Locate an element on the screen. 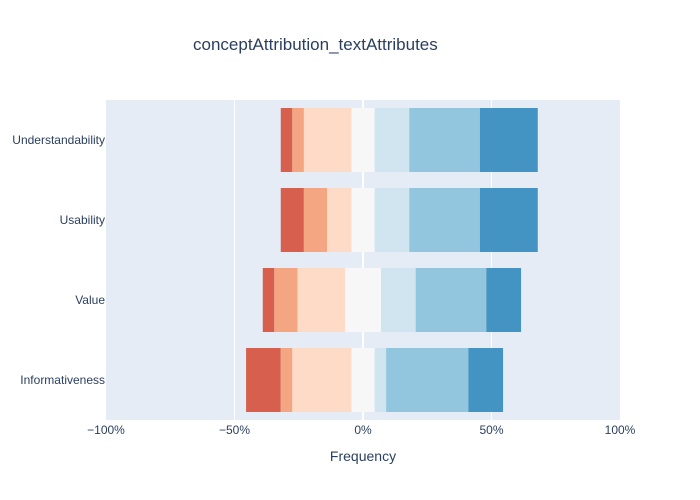  y-tick-label: Informativeness is located at coordinates (62, 380).